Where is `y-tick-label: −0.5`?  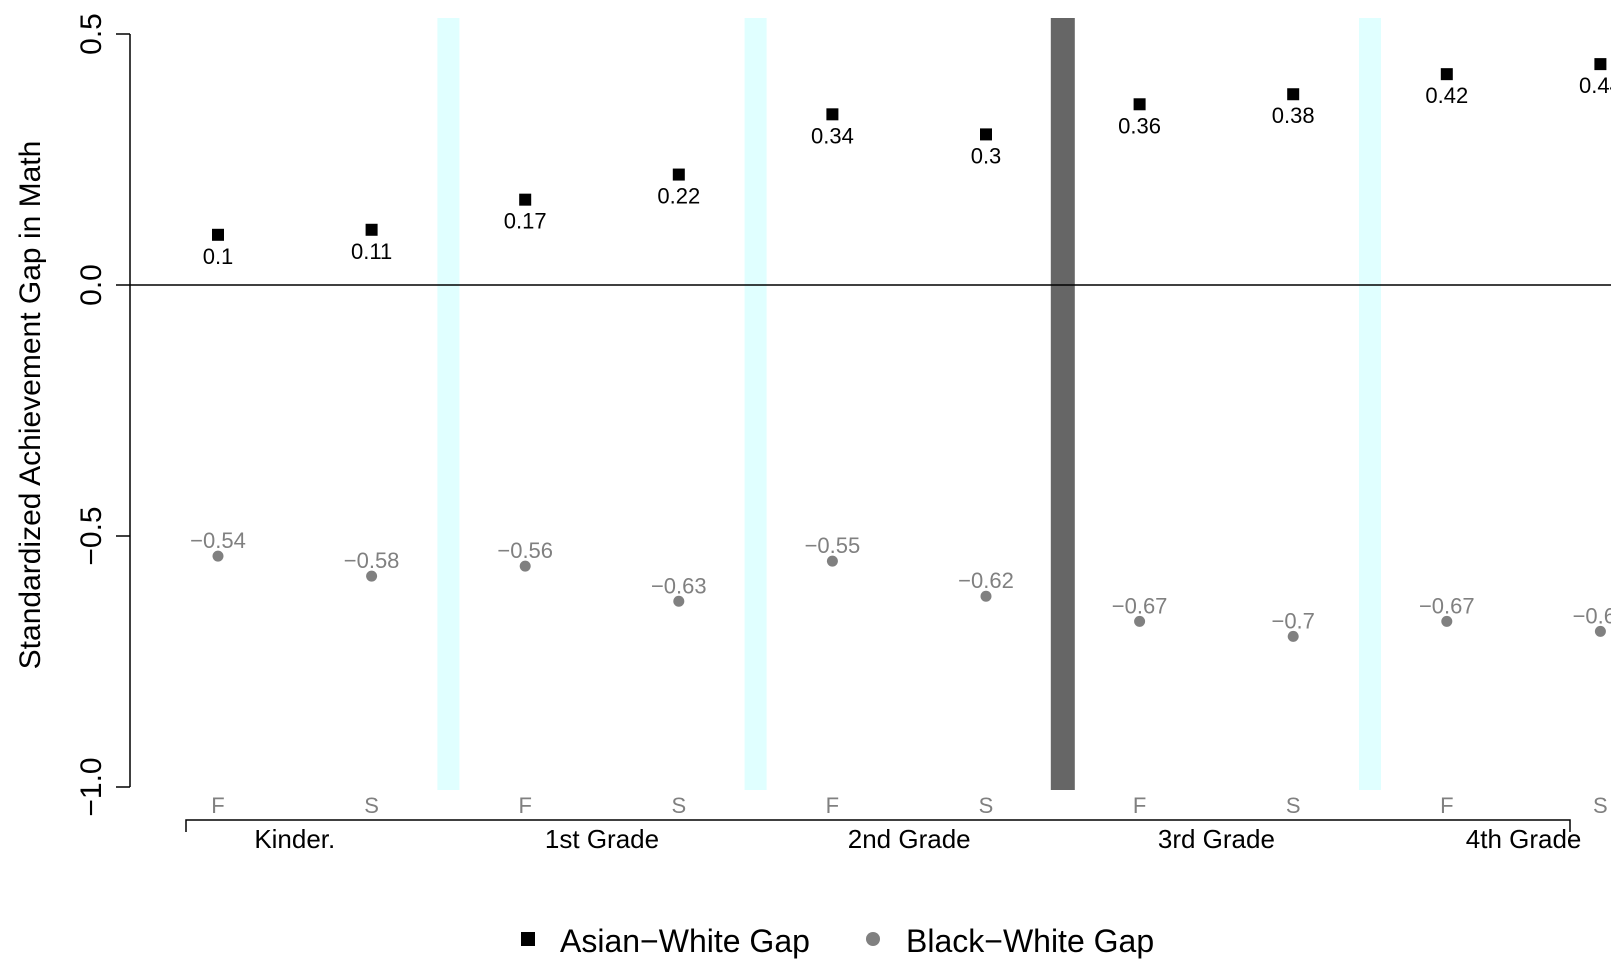 y-tick-label: −0.5 is located at coordinates (91, 535).